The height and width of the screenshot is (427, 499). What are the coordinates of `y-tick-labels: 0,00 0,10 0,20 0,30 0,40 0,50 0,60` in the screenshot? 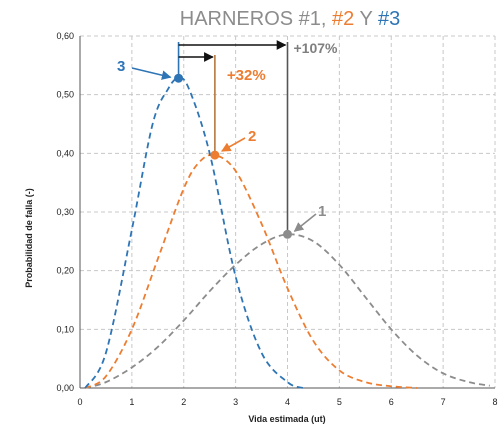 It's located at (65, 212).